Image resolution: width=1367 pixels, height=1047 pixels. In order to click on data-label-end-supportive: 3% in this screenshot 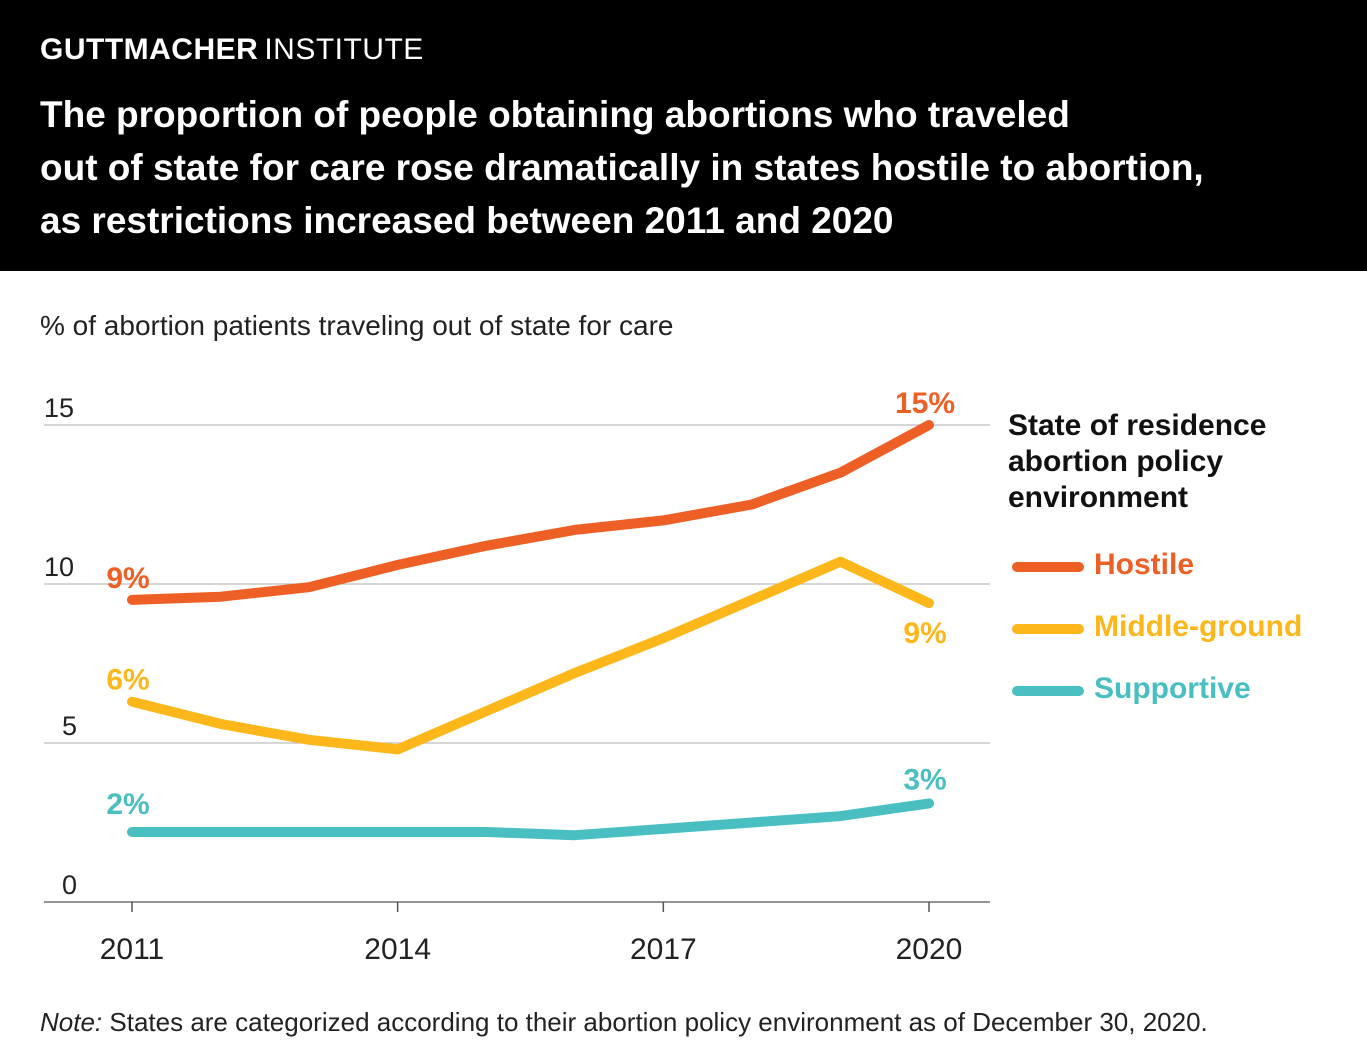, I will do `click(924, 779)`.